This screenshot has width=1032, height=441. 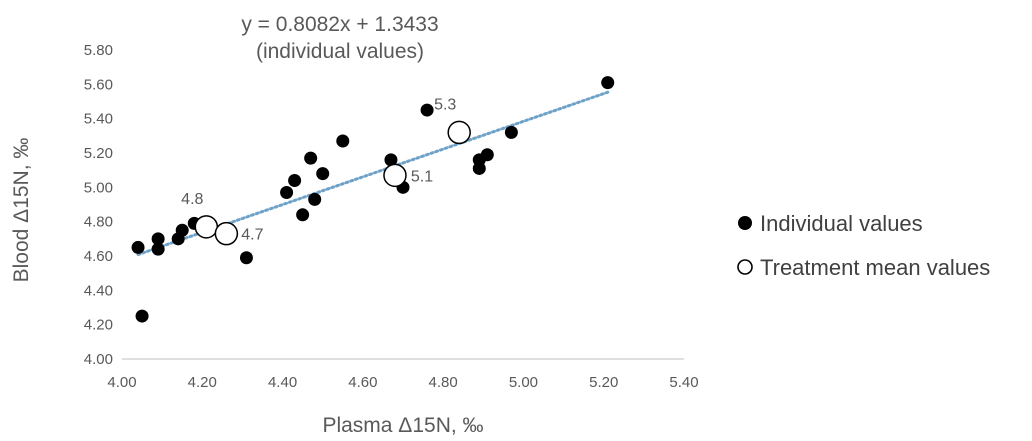 What do you see at coordinates (98, 50) in the screenshot?
I see `y-tick-label: 5.80` at bounding box center [98, 50].